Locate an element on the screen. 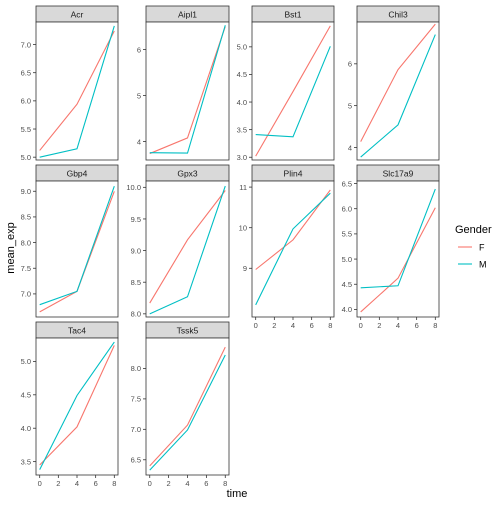 This screenshot has width=504, height=509. panel-strip-label: Gpx3 is located at coordinates (187, 174).